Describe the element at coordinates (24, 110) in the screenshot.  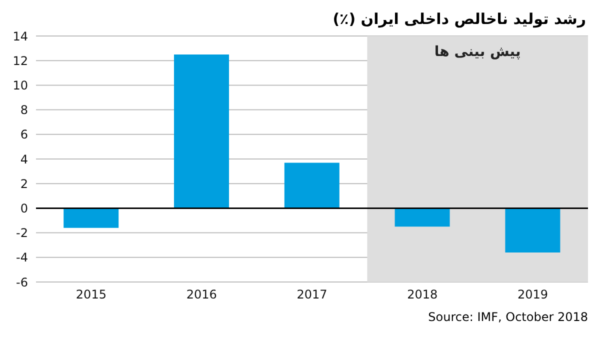
I see `y-tick-label: 8` at that location.